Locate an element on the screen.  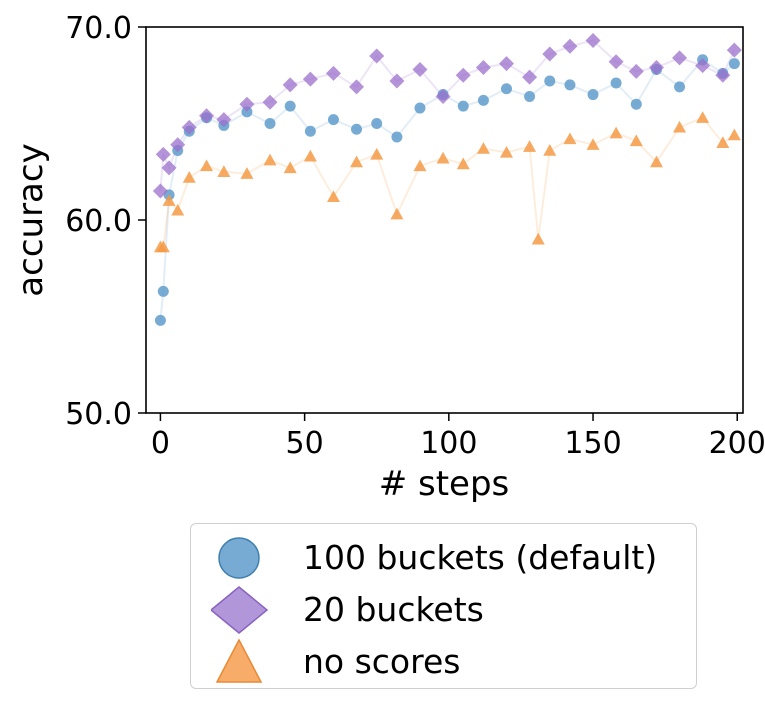
legend-item-no-scores: no scores is located at coordinates (443, 662).